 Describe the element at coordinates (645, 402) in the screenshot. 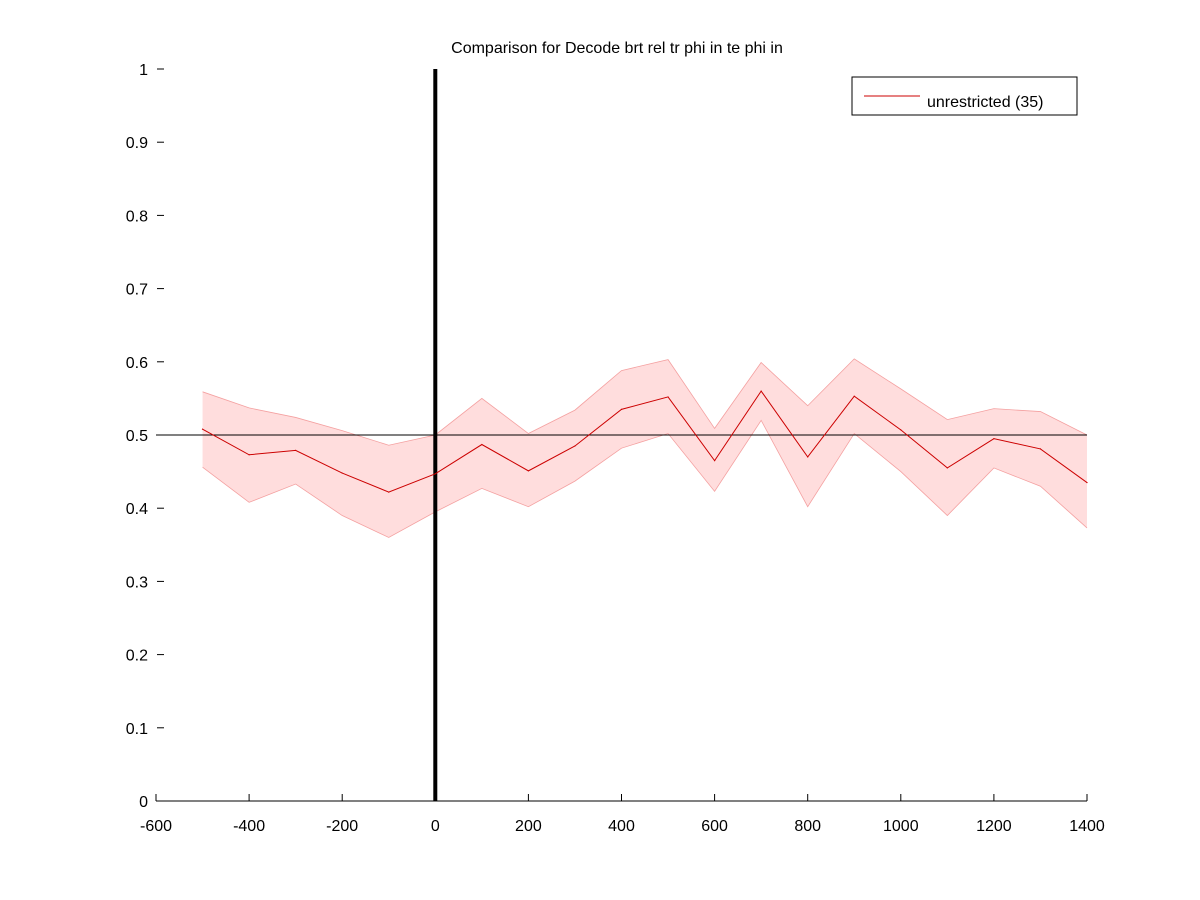

I see `band-upper-edge` at that location.